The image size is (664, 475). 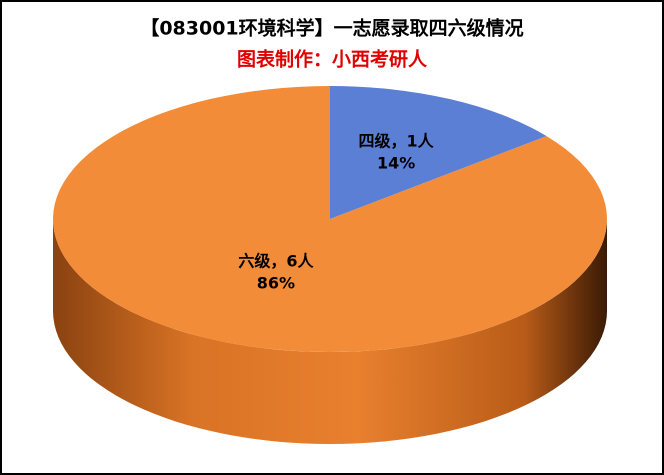 I want to click on data-label: 六级，6人, so click(x=276, y=260).